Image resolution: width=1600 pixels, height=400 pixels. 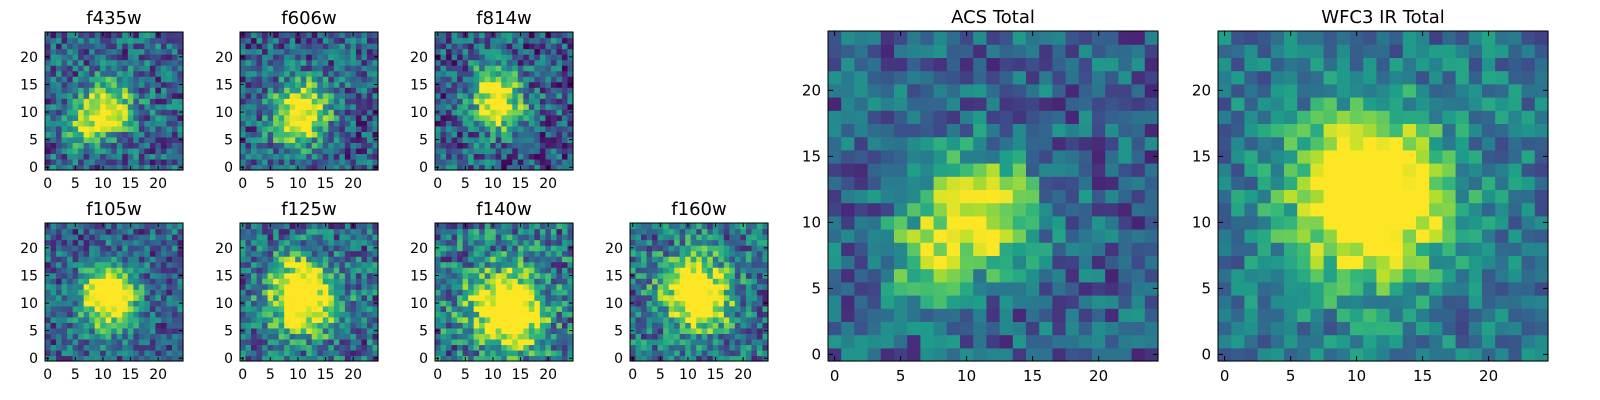 I want to click on x-tick-label: 0, so click(x=242, y=184).